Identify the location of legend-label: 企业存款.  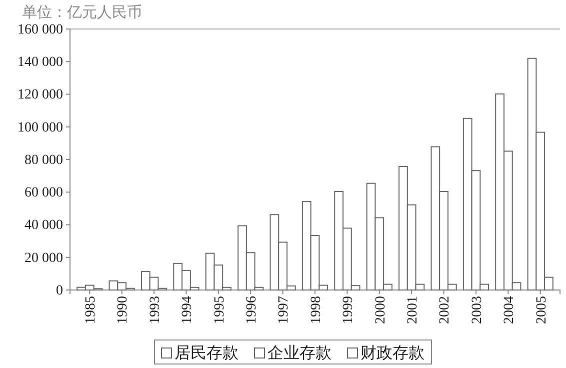
(300, 353).